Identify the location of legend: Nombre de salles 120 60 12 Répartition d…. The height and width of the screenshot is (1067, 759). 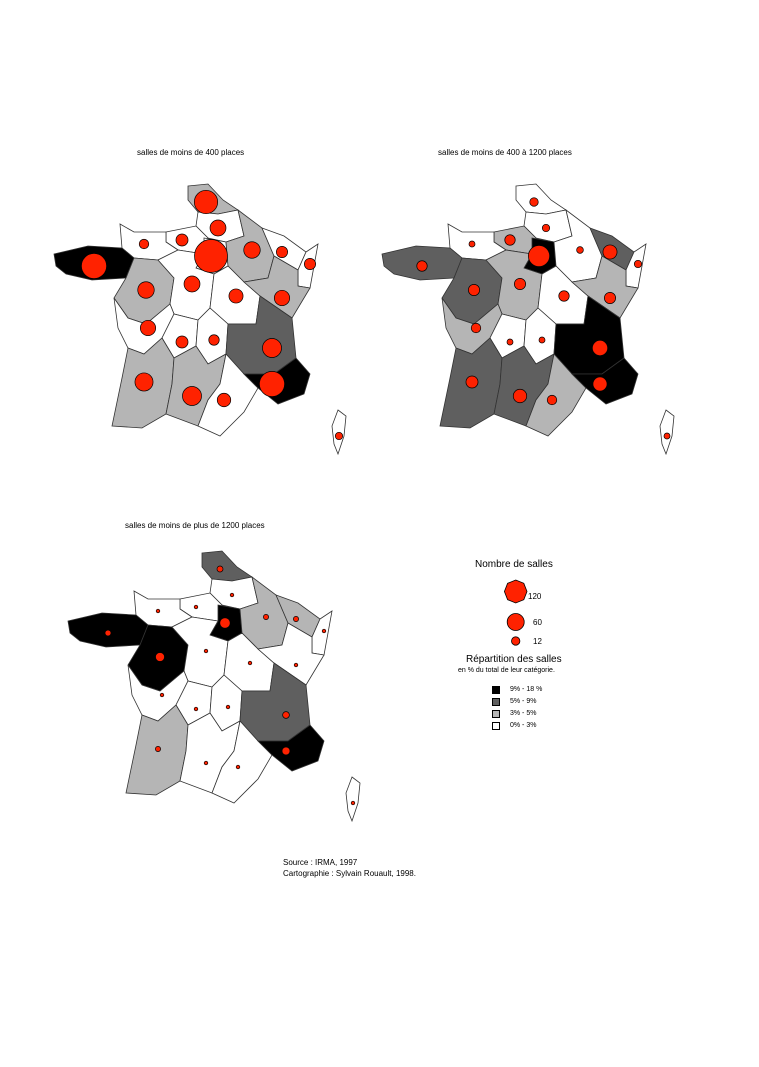
(540, 646).